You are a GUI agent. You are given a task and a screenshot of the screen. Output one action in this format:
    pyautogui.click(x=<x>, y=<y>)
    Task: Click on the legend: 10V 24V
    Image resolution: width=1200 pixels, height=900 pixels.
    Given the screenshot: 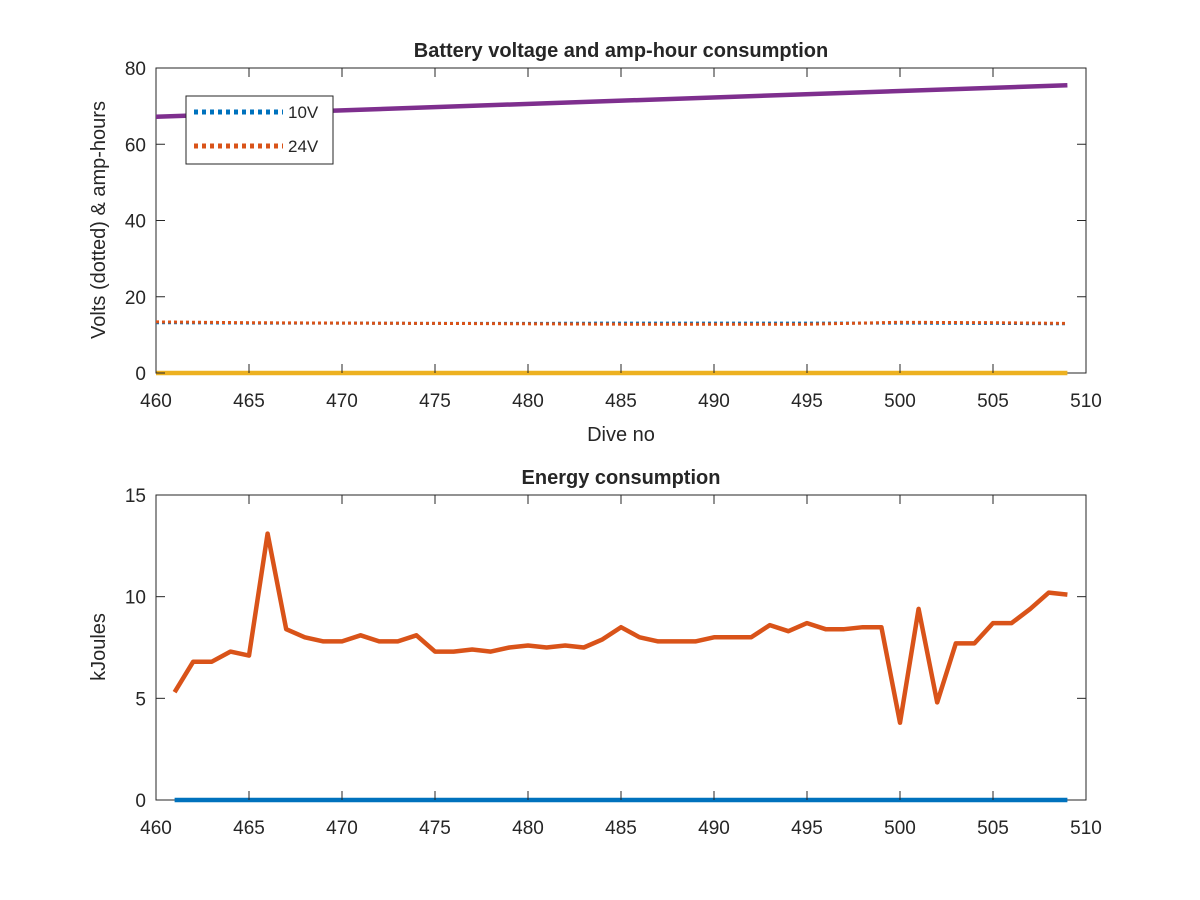 What is the action you would take?
    pyautogui.click(x=259, y=130)
    